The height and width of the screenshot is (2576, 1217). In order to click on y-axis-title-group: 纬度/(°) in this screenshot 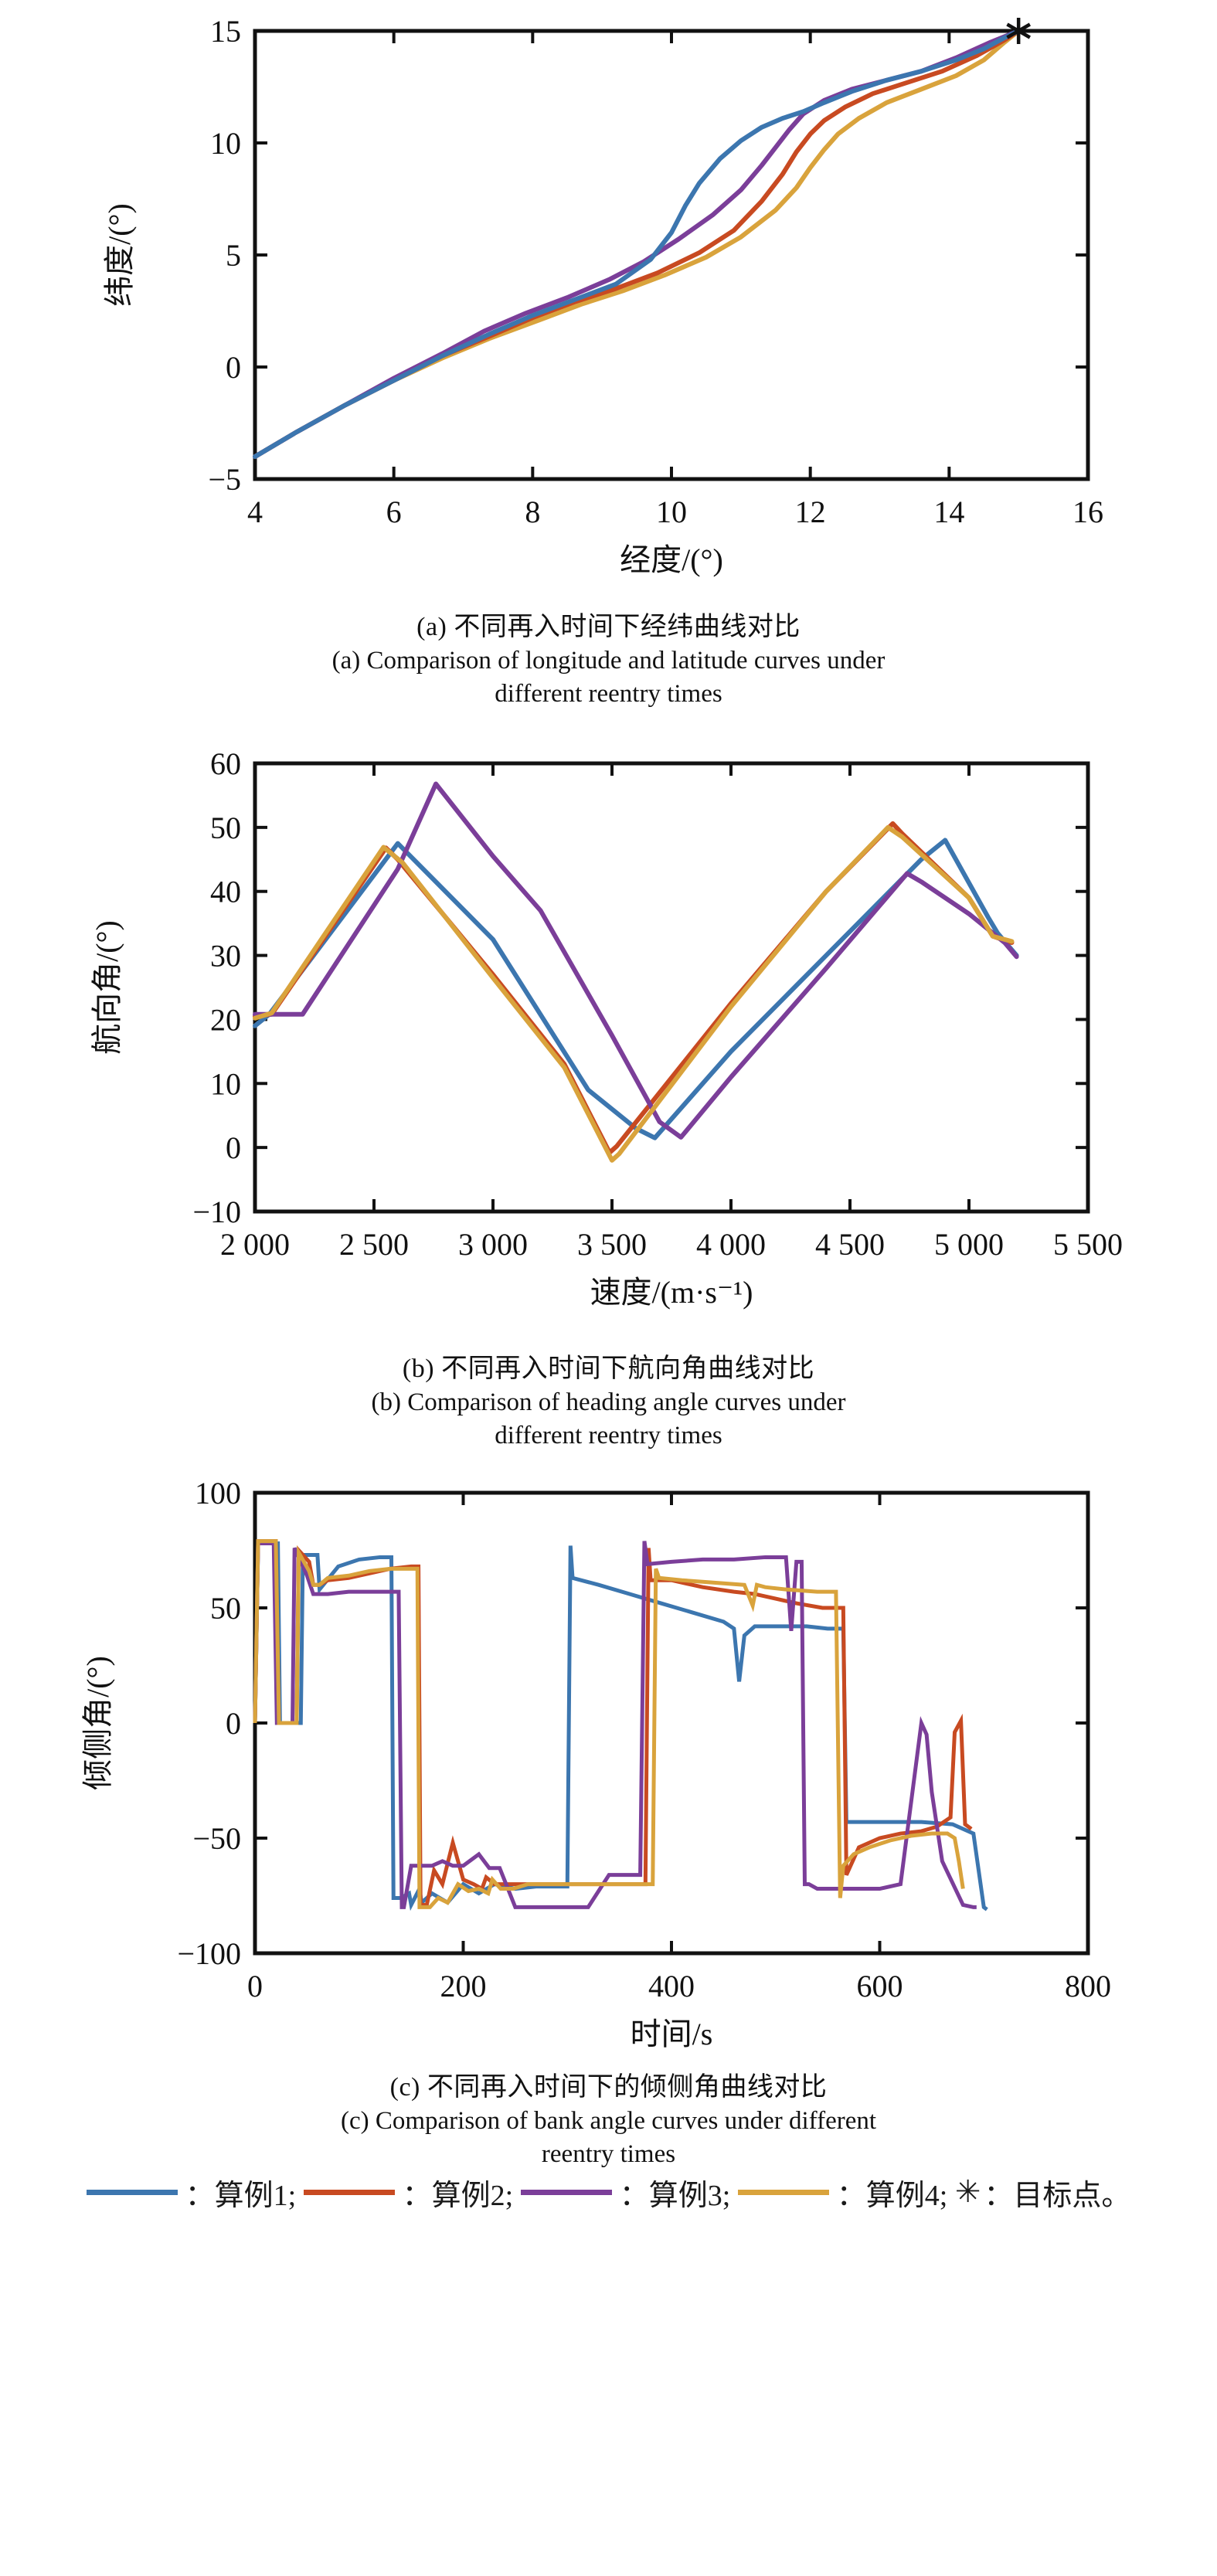, I will do `click(119, 255)`.